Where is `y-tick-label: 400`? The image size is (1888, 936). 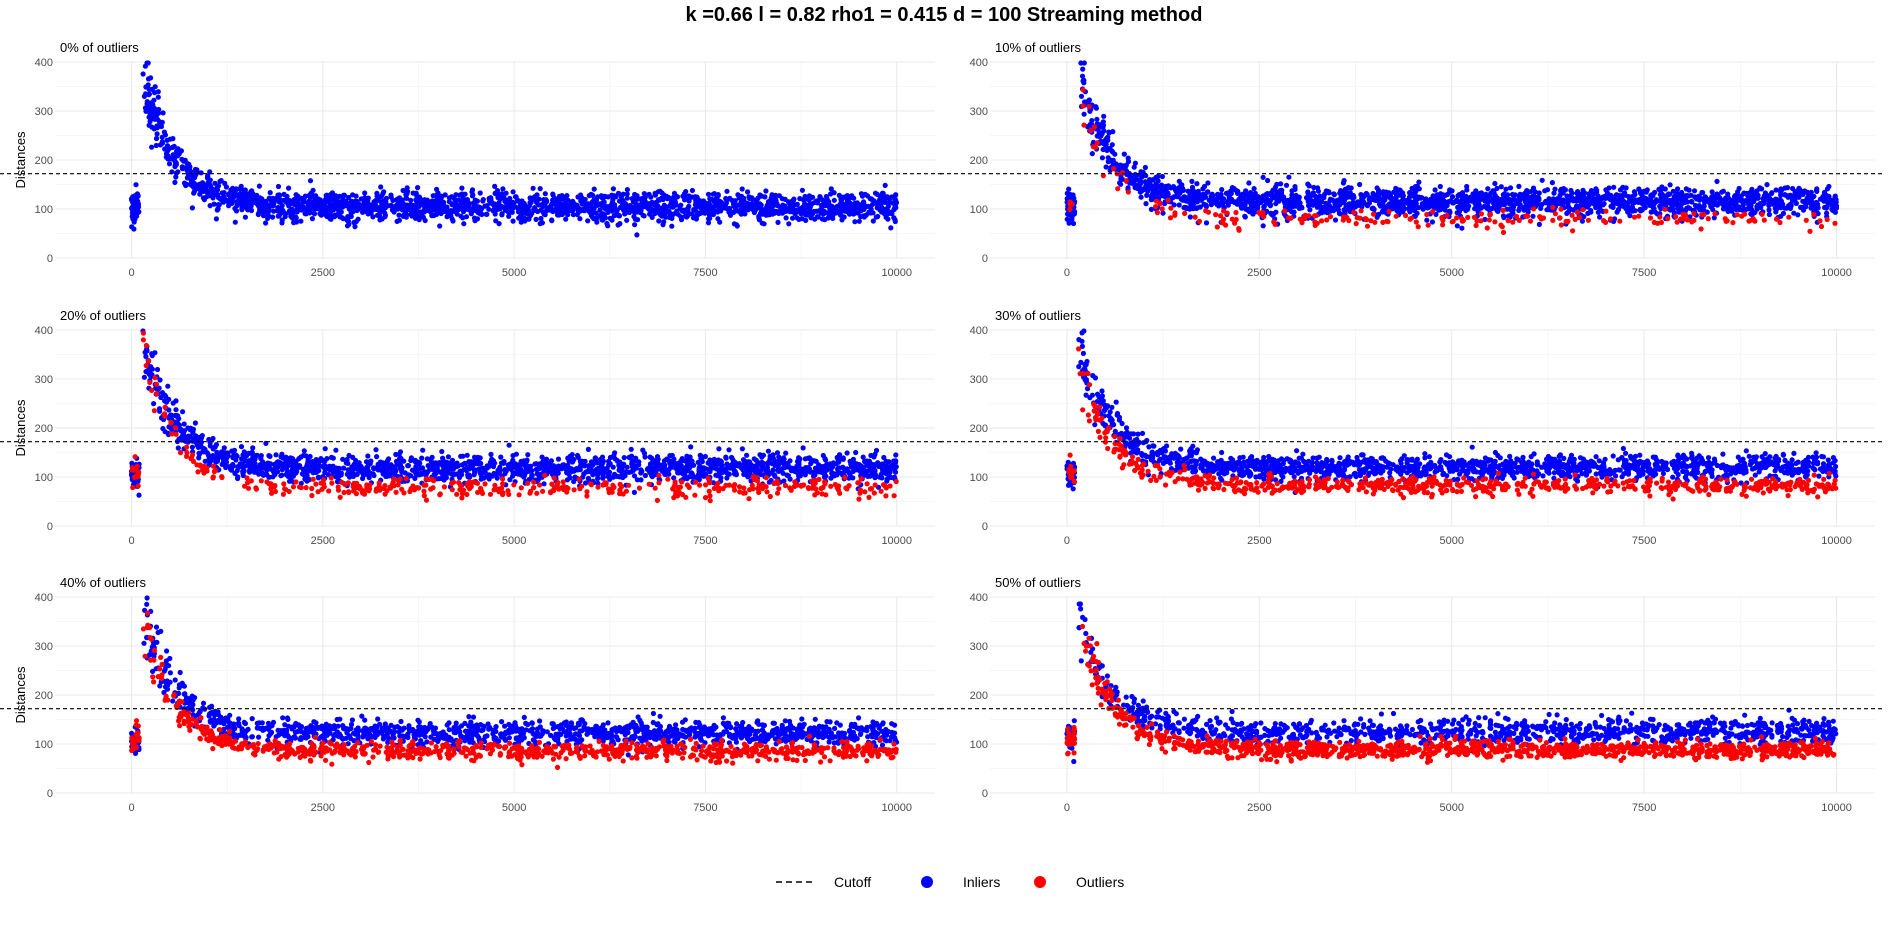 y-tick-label: 400 is located at coordinates (44, 331).